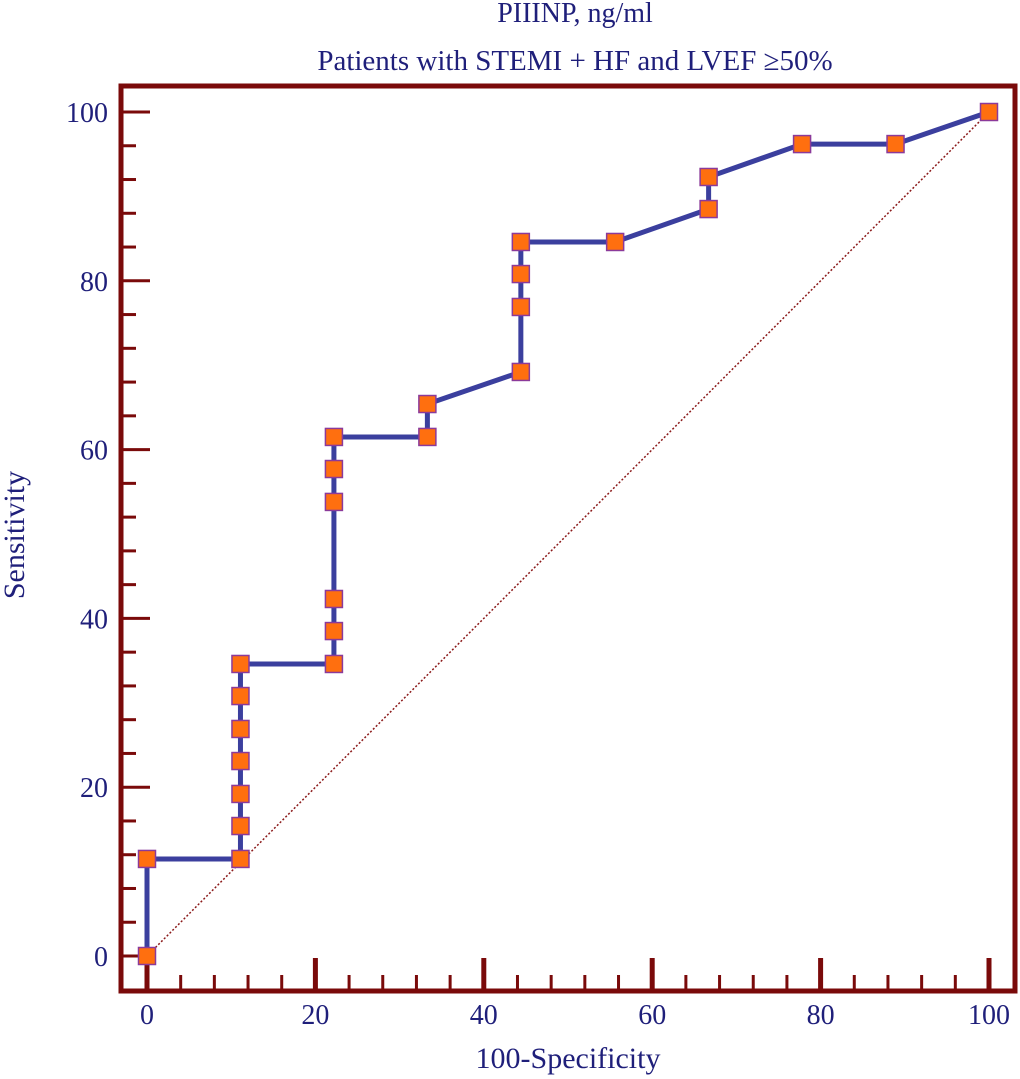  Describe the element at coordinates (94, 788) in the screenshot. I see `y-tick-label: 20` at that location.